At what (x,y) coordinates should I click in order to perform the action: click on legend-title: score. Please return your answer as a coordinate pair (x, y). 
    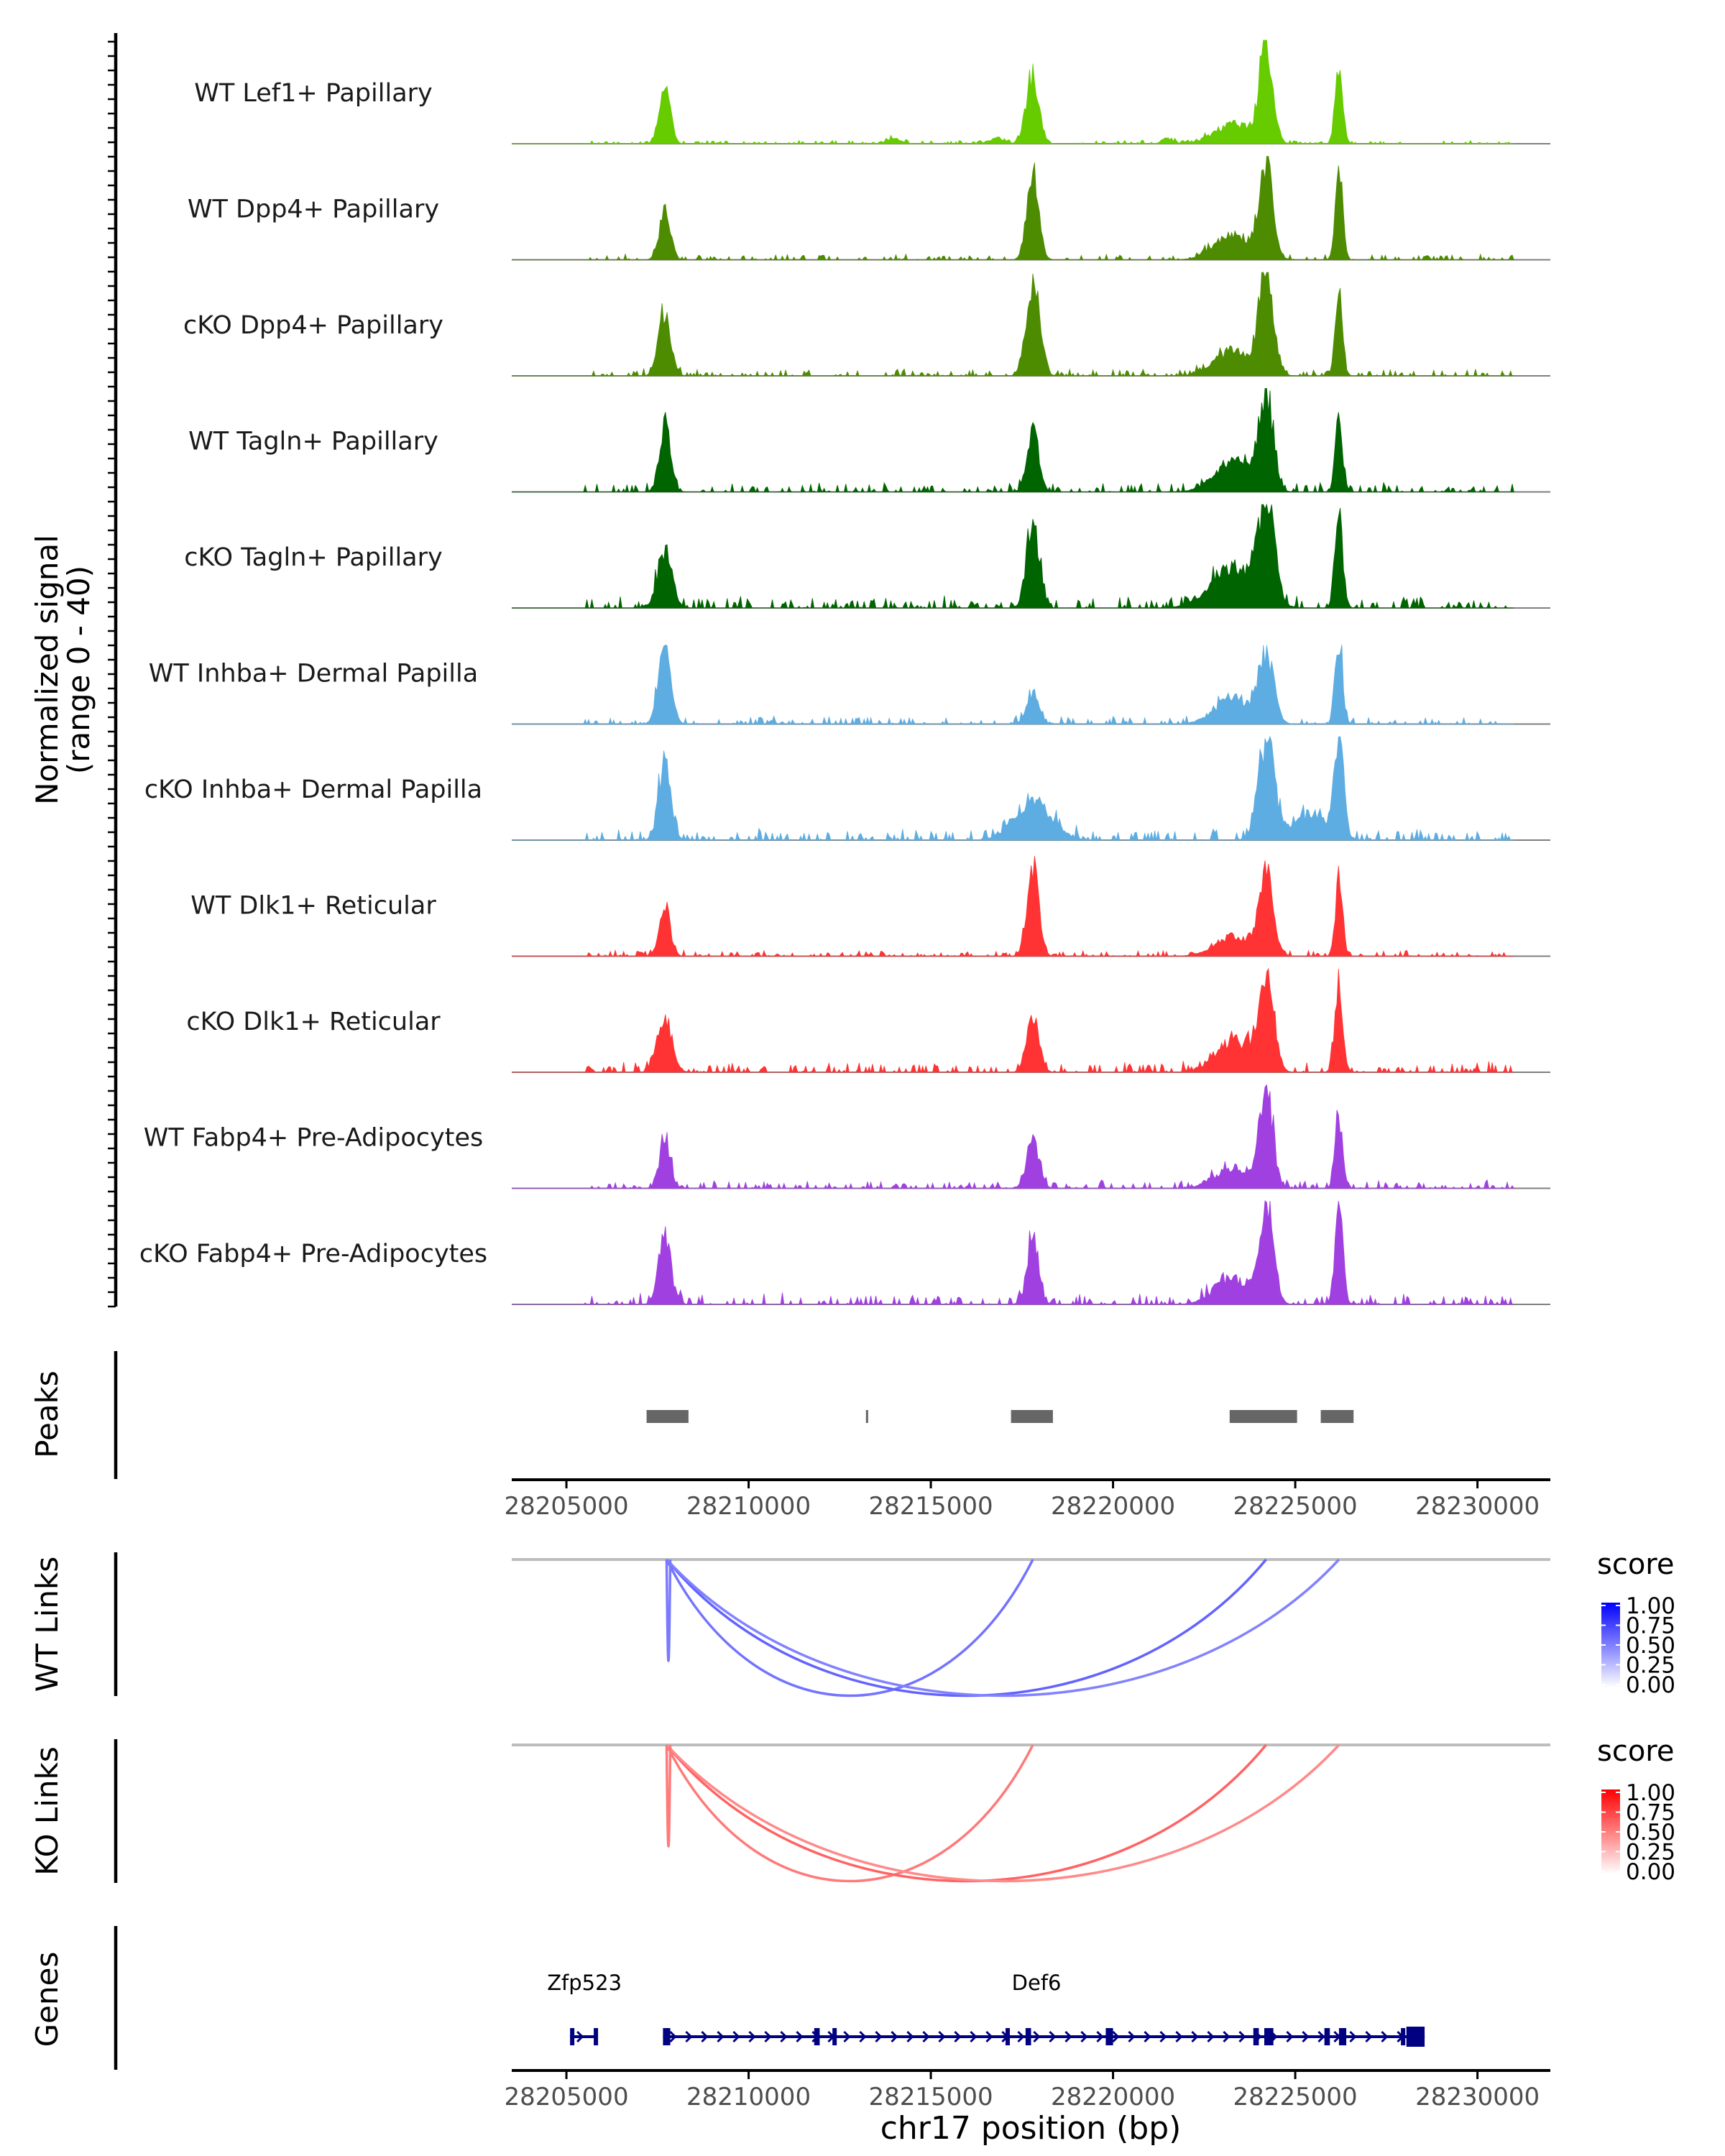
    Looking at the image, I should click on (1635, 1565).